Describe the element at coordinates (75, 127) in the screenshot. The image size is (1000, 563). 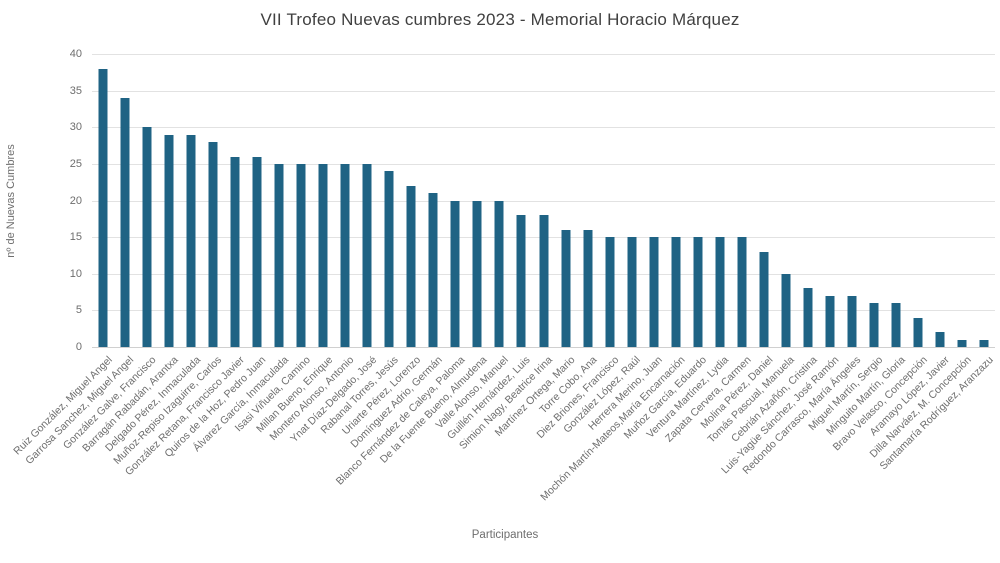
I see `y-tick-label: 30` at that location.